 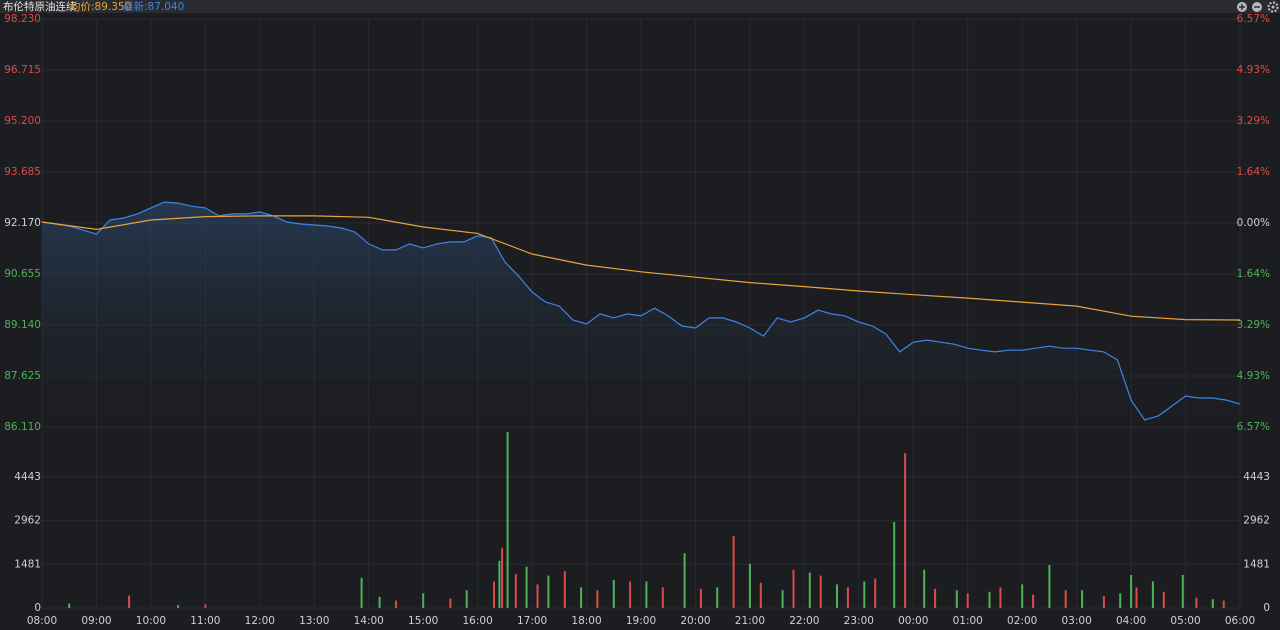 What do you see at coordinates (96, 621) in the screenshot?
I see `x-tick-label: 09:00` at bounding box center [96, 621].